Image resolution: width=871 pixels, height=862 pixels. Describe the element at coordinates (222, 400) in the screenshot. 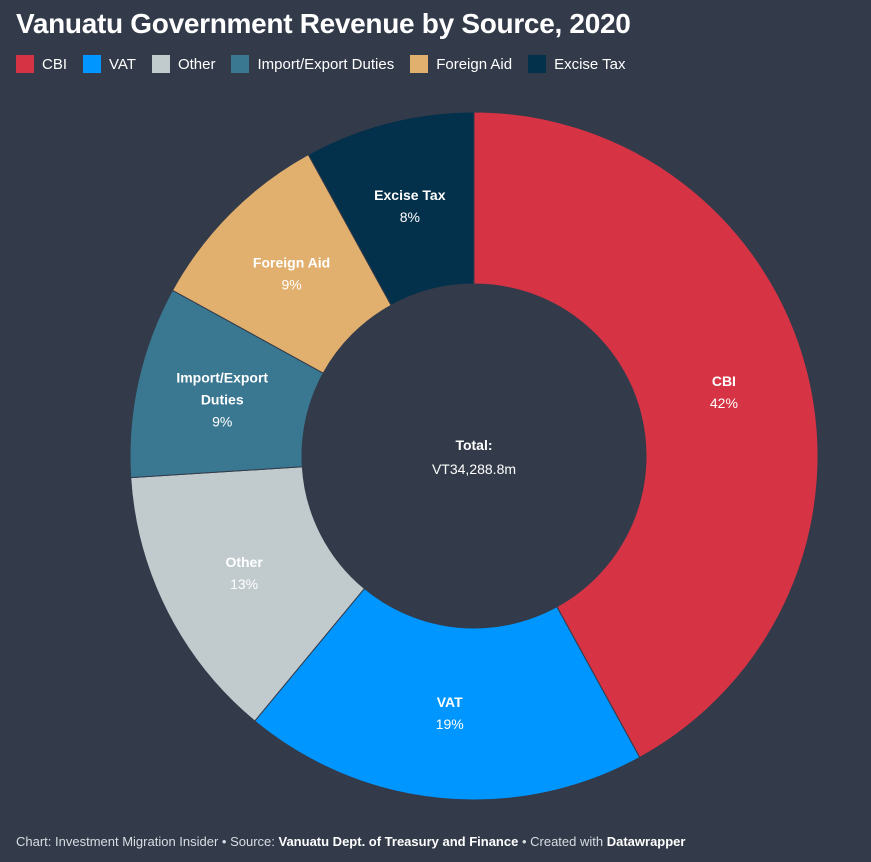

I see `slice-label: Duties` at that location.